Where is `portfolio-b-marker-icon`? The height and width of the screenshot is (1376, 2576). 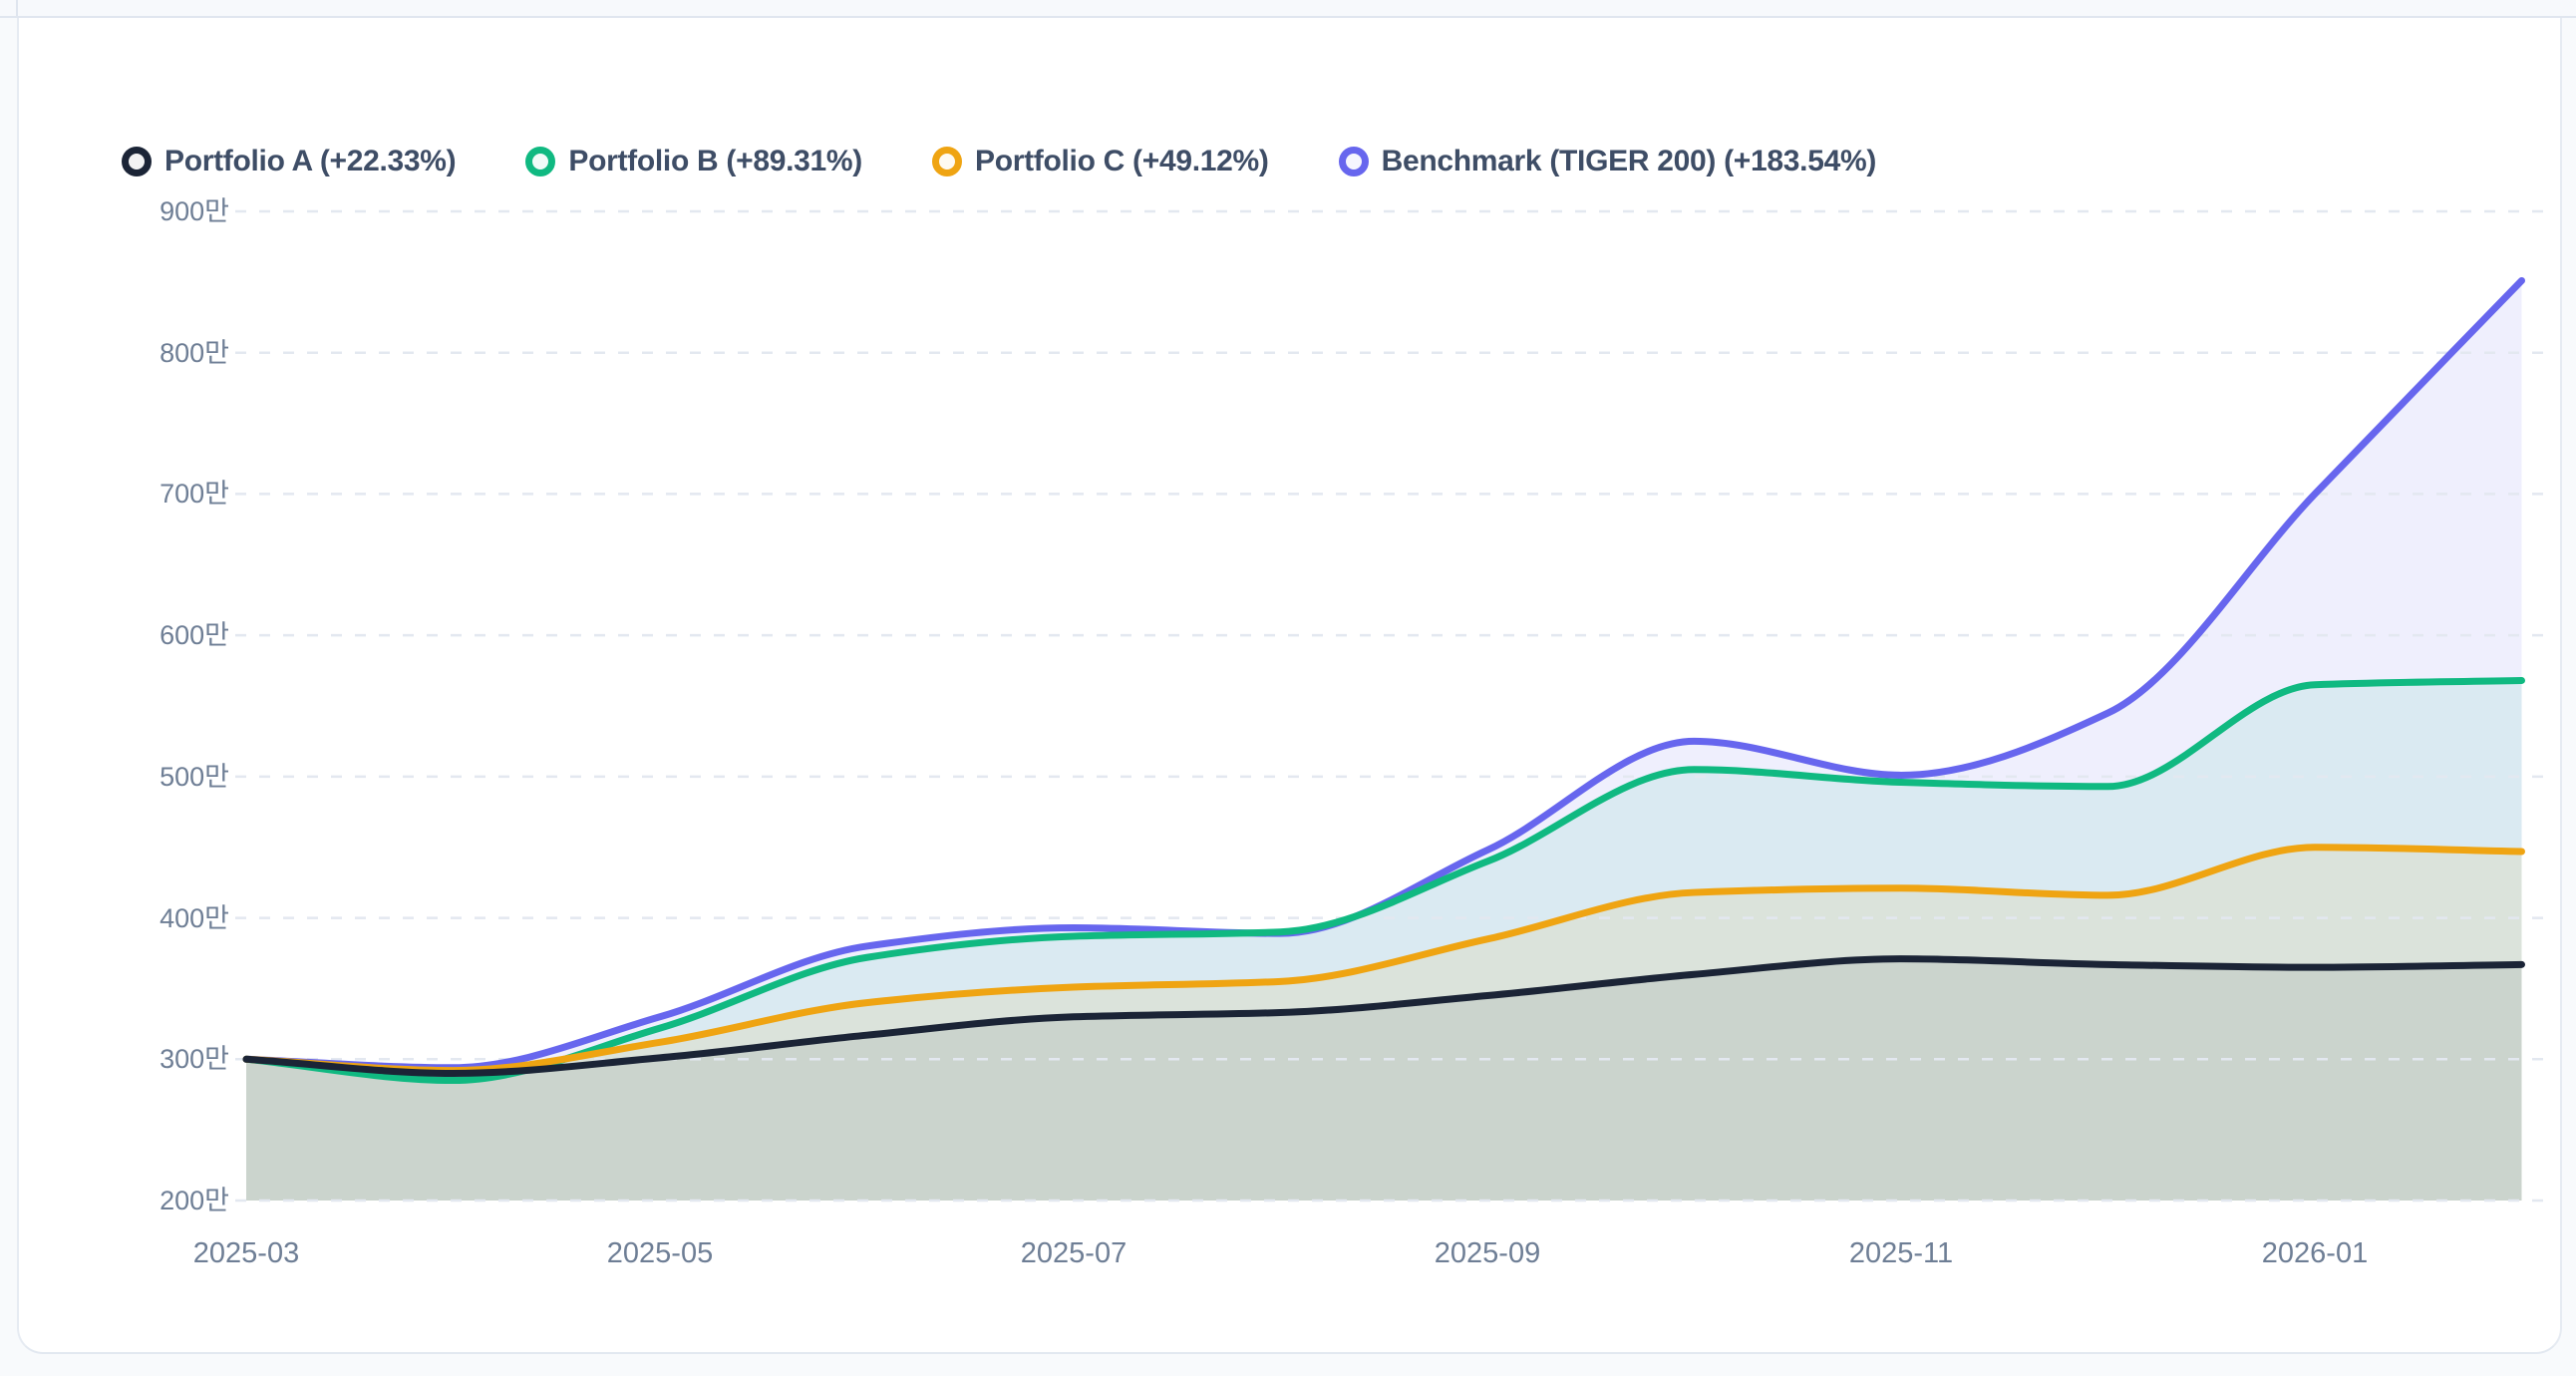
portfolio-b-marker-icon is located at coordinates (540, 161).